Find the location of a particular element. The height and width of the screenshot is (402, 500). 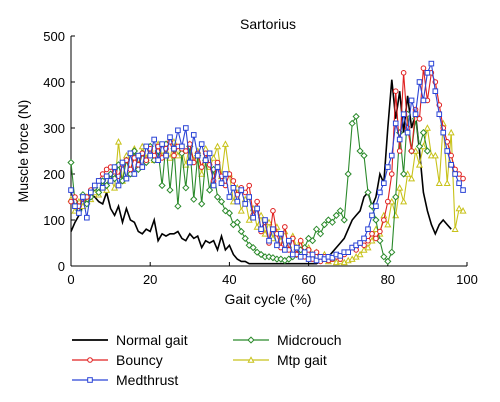

legend-label-midcrouch: Midcrouch is located at coordinates (309, 340).